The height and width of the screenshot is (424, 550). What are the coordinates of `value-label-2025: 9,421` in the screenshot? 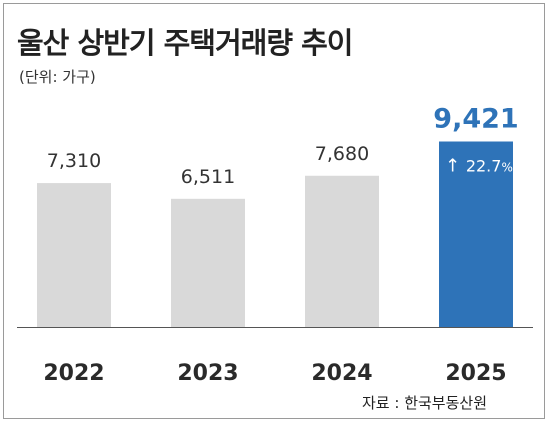 It's located at (475, 119).